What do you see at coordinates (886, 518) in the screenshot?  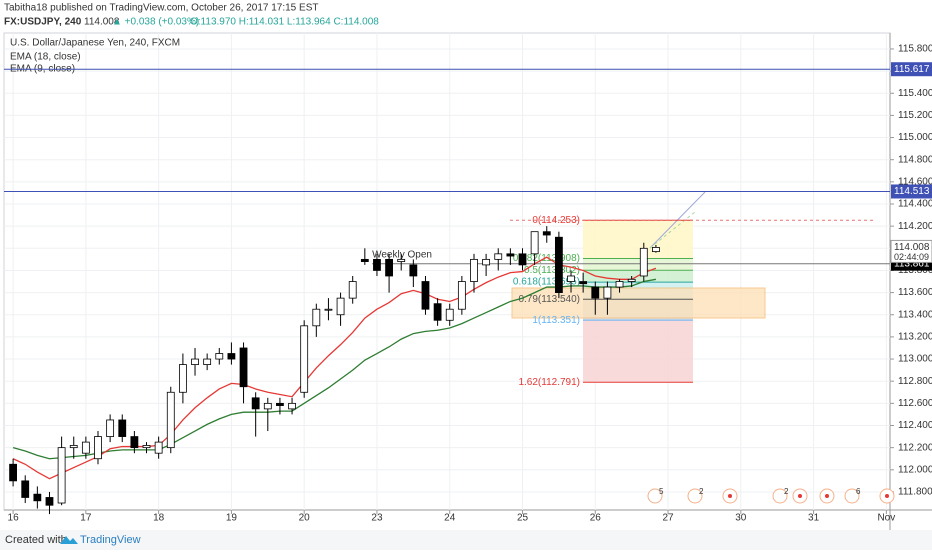 I see `x-tick-label: Nov` at bounding box center [886, 518].